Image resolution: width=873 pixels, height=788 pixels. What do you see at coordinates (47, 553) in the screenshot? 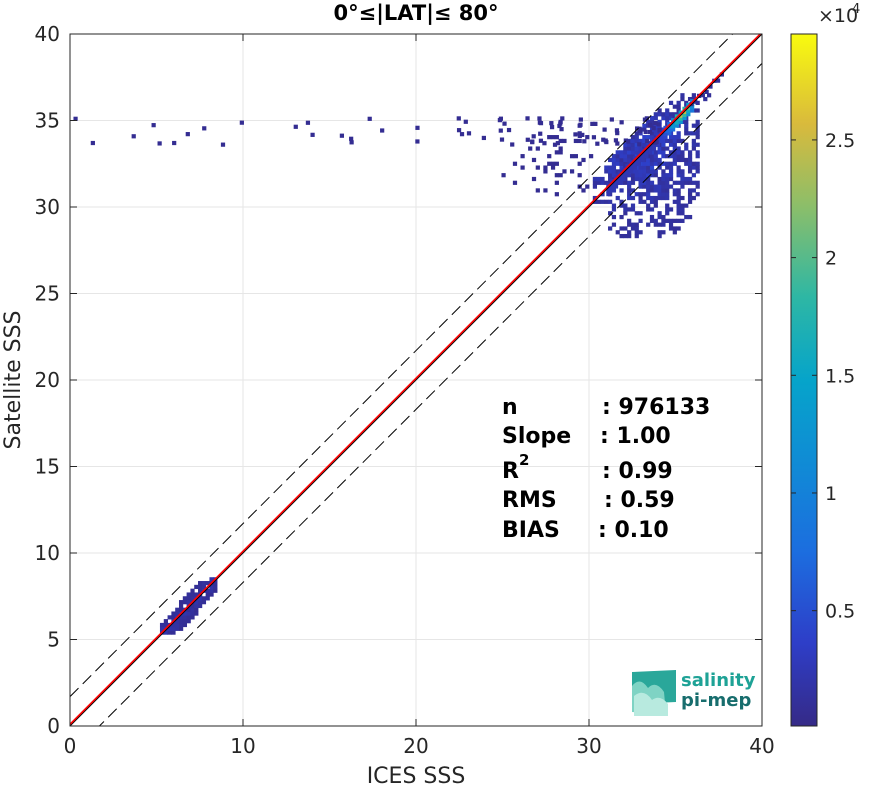
I see `y-tick-label: 10` at bounding box center [47, 553].